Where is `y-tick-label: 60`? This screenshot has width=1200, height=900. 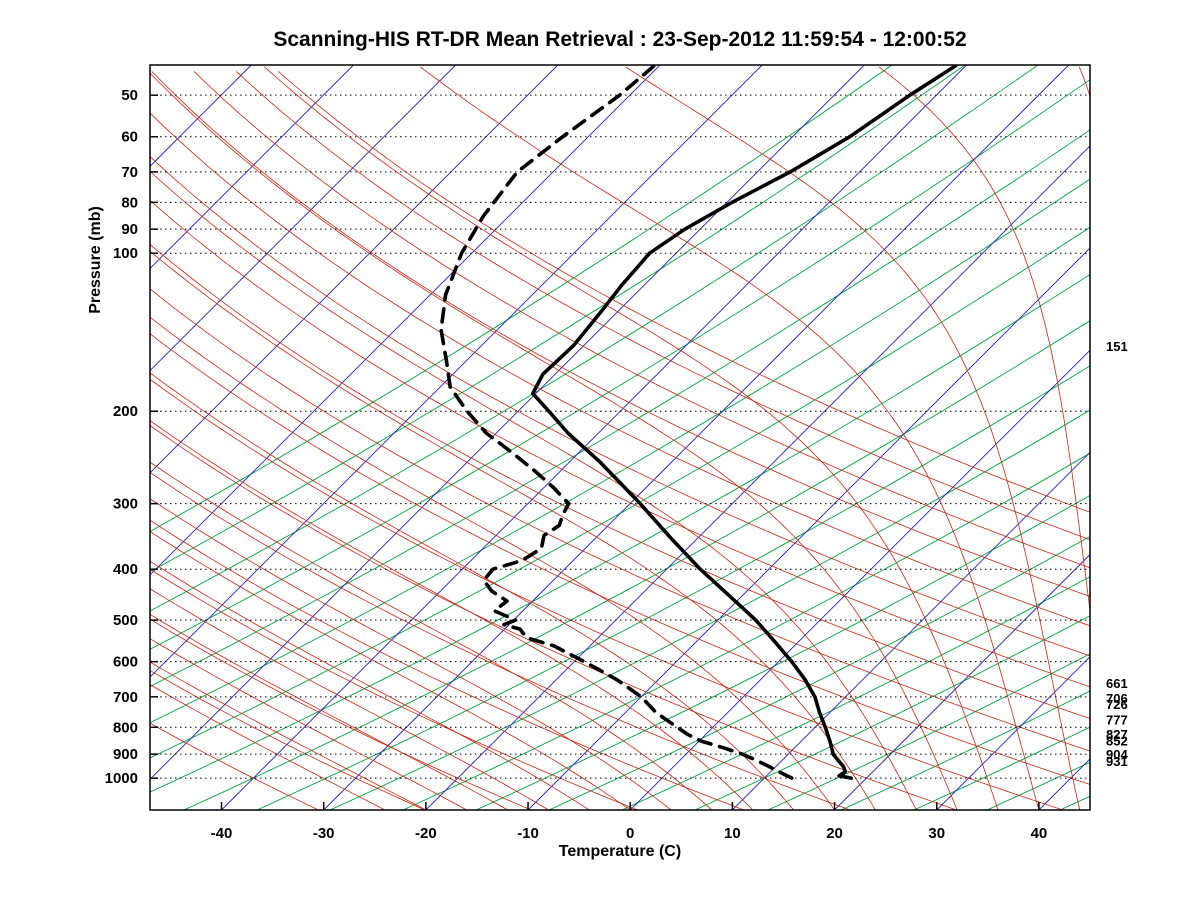
y-tick-label: 60 is located at coordinates (129, 137).